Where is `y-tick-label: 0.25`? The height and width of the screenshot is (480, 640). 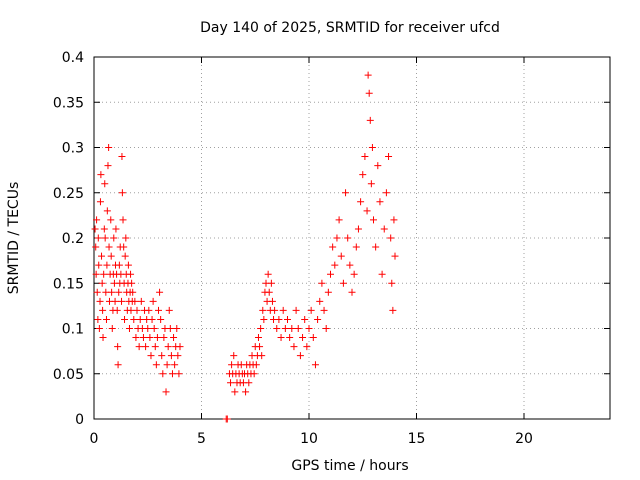
y-tick-label: 0.25 is located at coordinates (68, 194).